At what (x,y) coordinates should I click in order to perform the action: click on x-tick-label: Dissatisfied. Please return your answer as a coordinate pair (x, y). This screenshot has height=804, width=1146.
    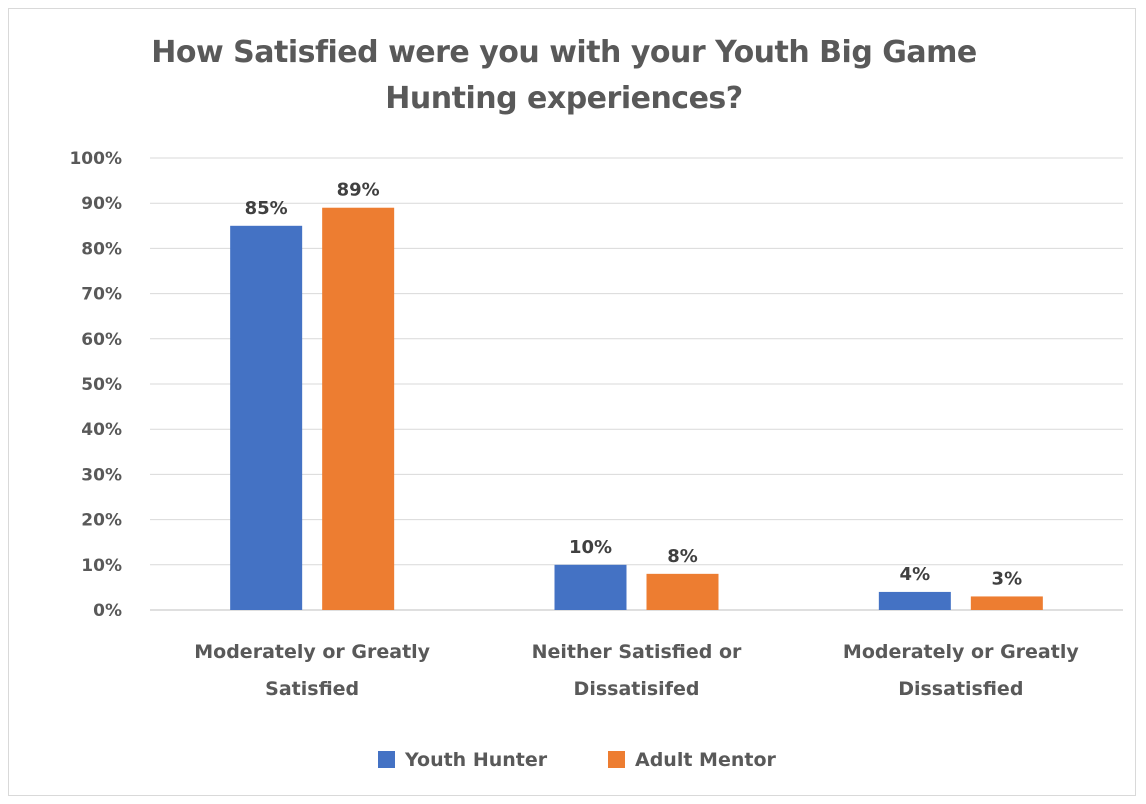
    Looking at the image, I should click on (960, 689).